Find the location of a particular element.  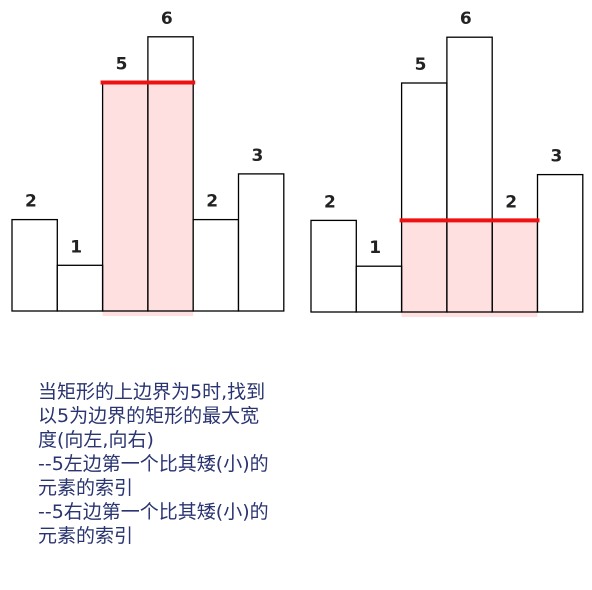

caption-line: --5右边第一个比其矮(小)的 is located at coordinates (153, 512).